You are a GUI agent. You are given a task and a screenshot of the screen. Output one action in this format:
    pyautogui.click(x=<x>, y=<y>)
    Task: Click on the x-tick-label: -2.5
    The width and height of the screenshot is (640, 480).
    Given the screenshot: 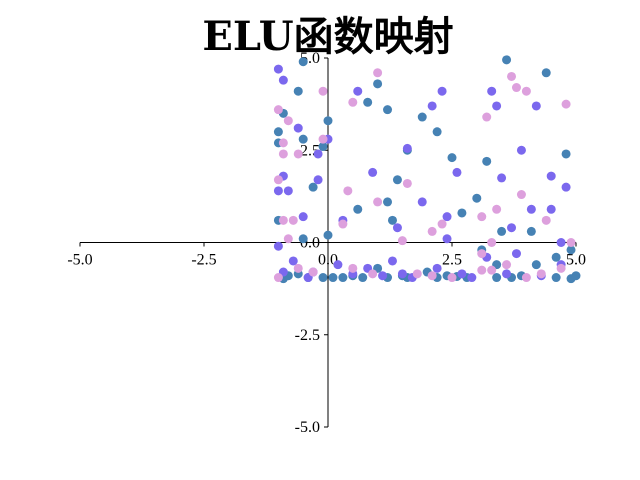 What is the action you would take?
    pyautogui.click(x=203, y=260)
    